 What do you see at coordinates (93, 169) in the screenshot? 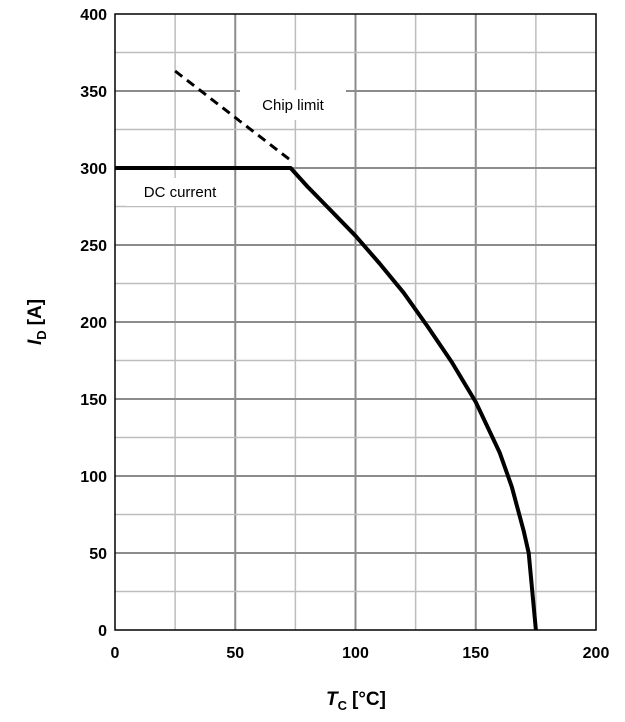
I see `y-tick-label-300: 300` at bounding box center [93, 169].